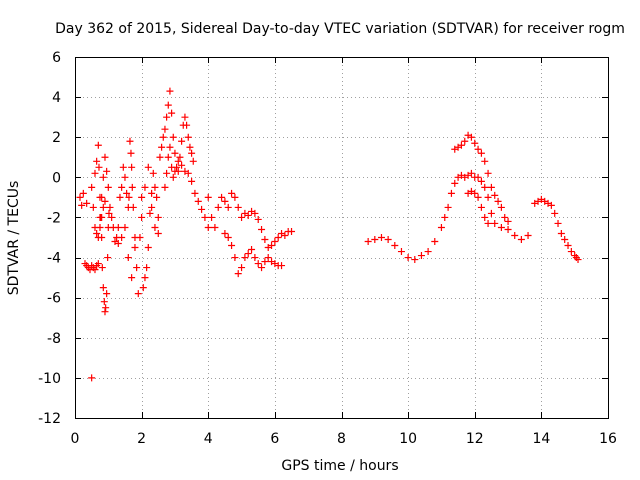 This screenshot has height=480, width=640. I want to click on x-tick-label: 6, so click(274, 439).